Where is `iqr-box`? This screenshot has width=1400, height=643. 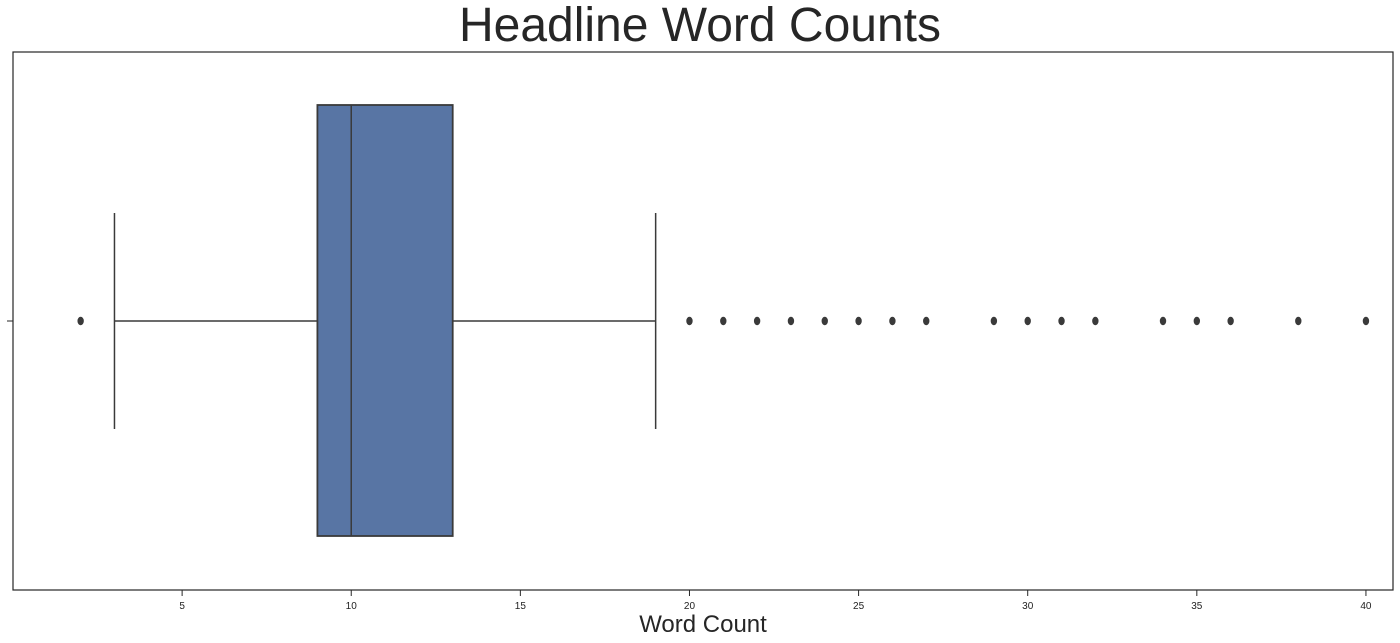 iqr-box is located at coordinates (385, 320).